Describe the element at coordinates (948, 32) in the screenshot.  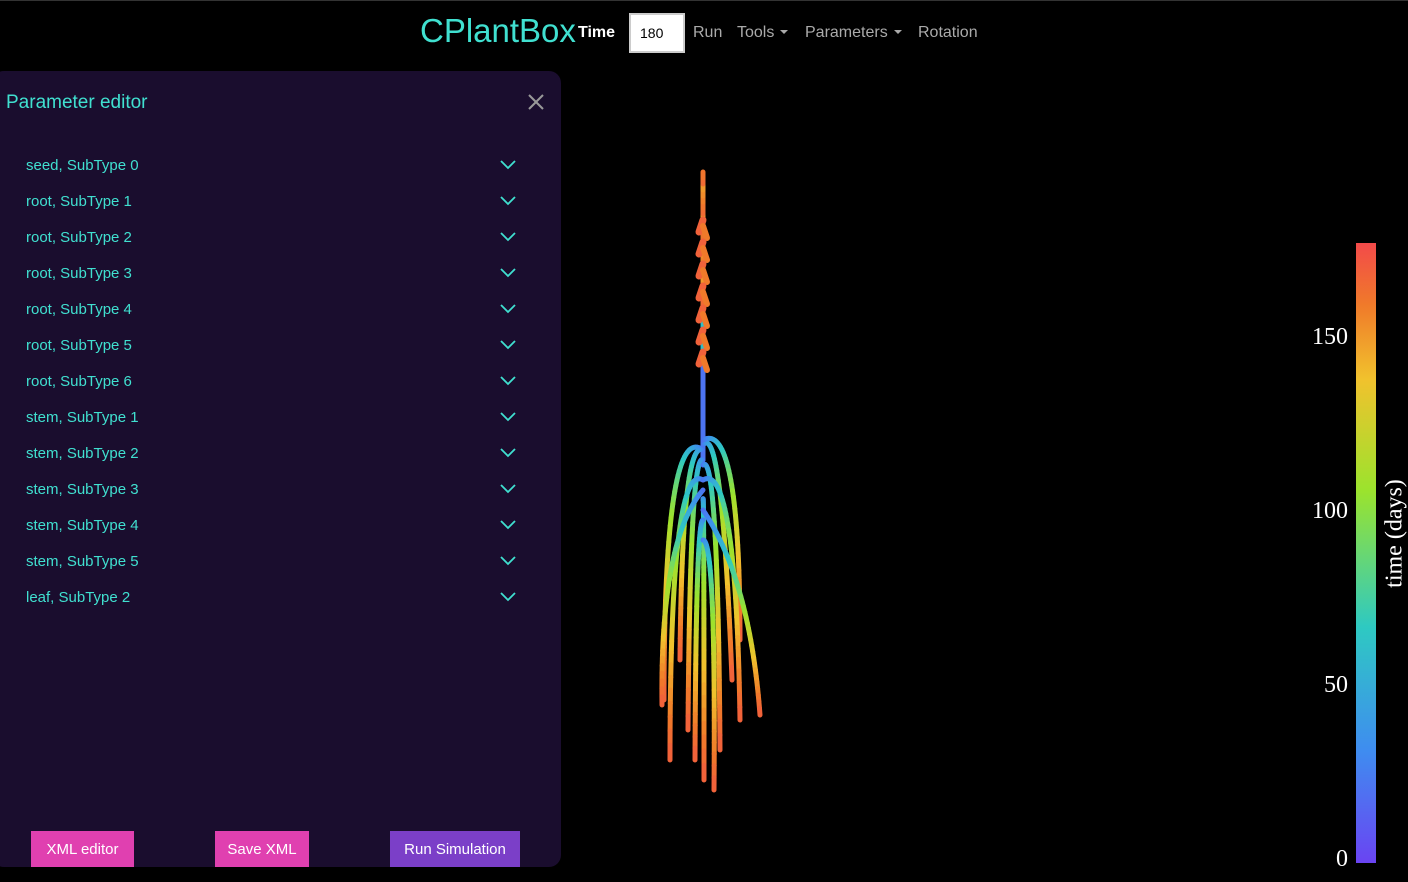
I see `nav-rotation: Rotation` at that location.